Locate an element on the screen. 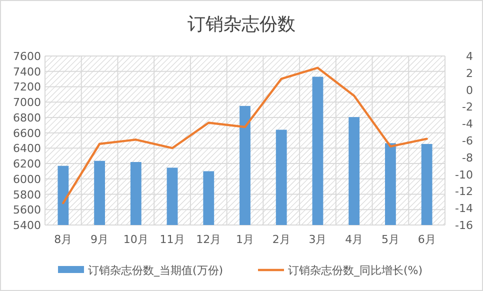  x-tick-label: 12月 is located at coordinates (209, 239).